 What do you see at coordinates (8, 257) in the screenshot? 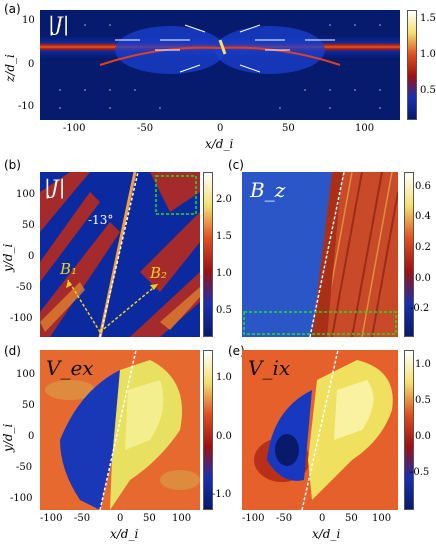
I see `panel-b-ylabel: y/d_i` at bounding box center [8, 257].